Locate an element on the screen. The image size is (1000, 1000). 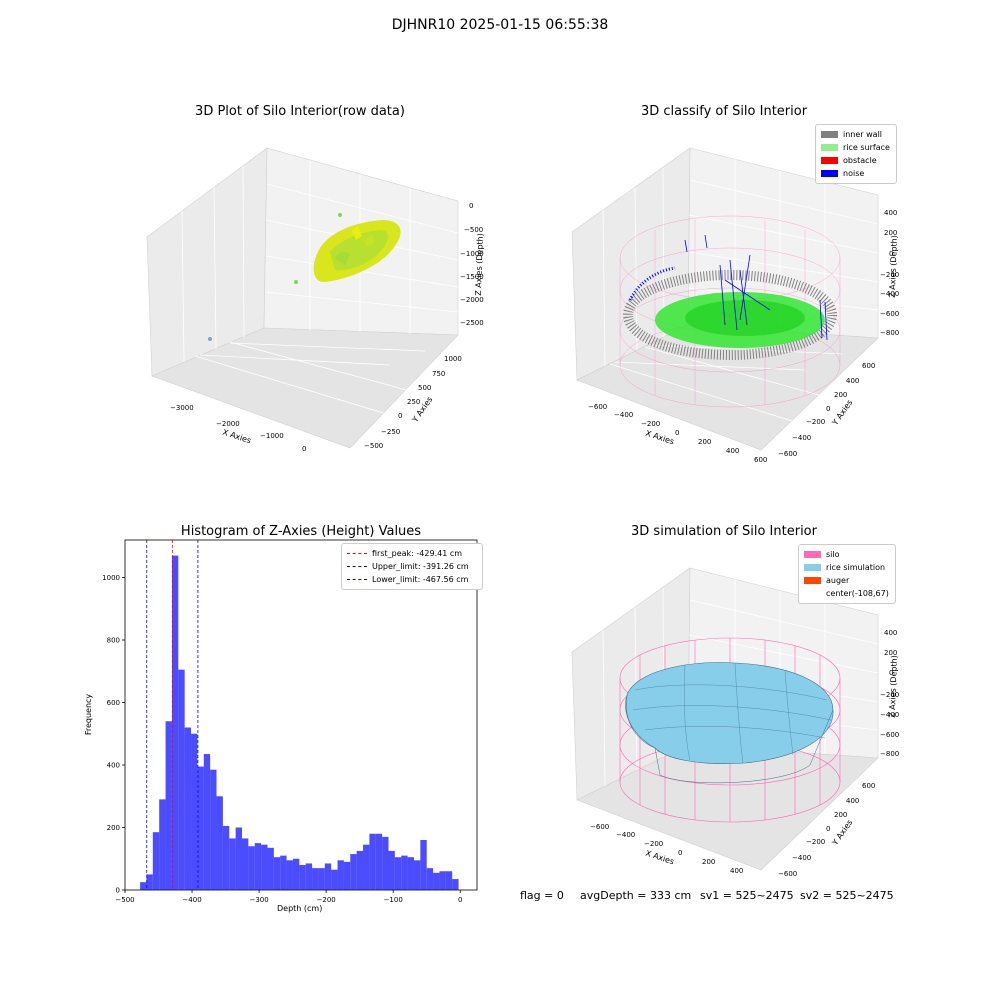
legend-item-lower-limit: Lower_limit: -467.56 cm is located at coordinates (412, 579).